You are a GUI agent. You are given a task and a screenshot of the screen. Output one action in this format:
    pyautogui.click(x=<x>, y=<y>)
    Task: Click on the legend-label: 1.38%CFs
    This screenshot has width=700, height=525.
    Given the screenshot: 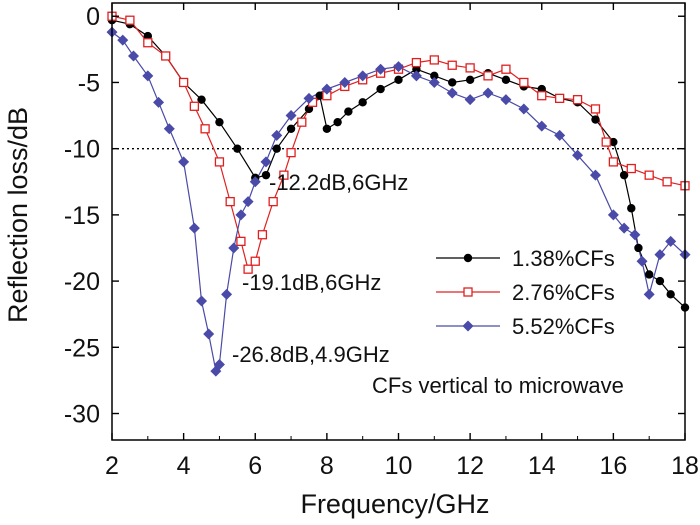 What is the action you would take?
    pyautogui.click(x=563, y=258)
    